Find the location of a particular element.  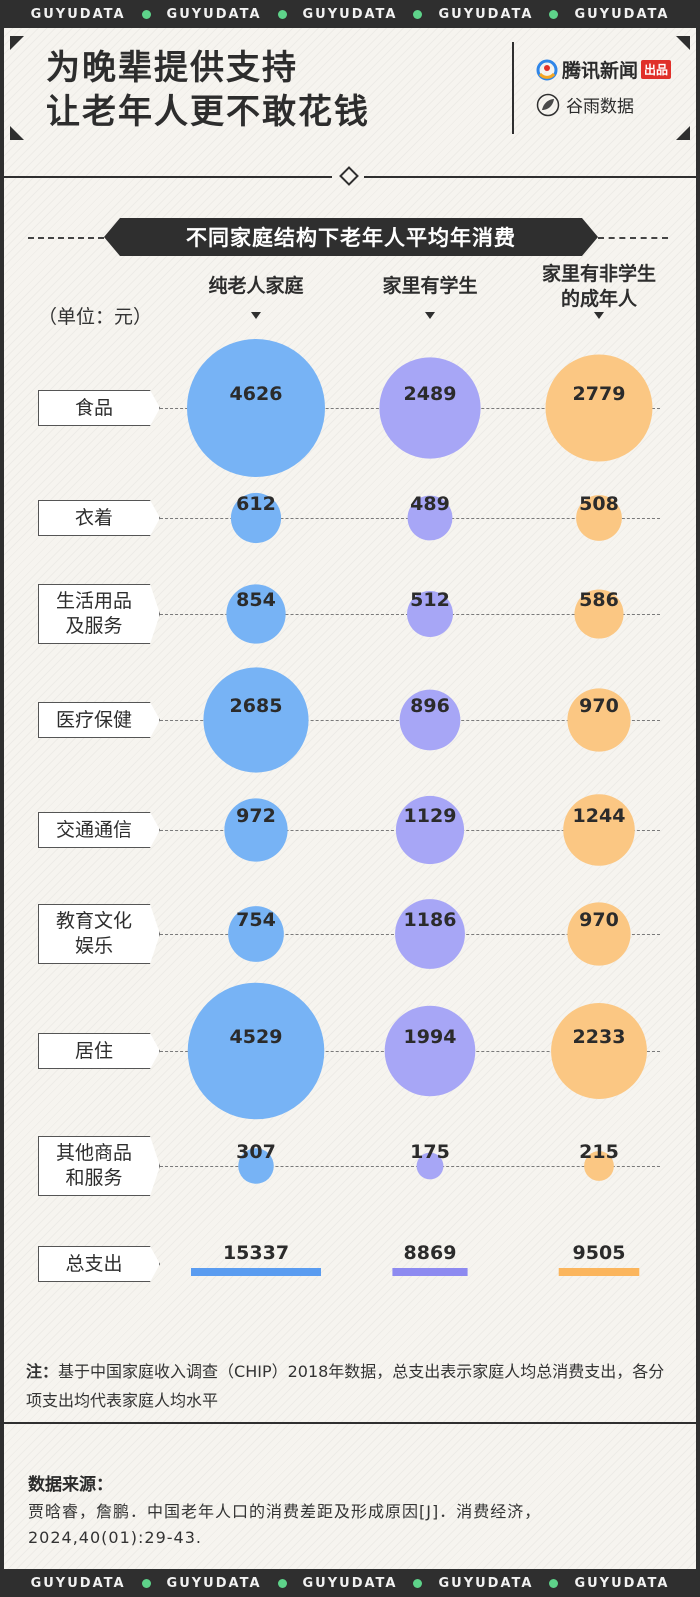

guyu-data-logo: 谷雨数据 is located at coordinates (585, 104).